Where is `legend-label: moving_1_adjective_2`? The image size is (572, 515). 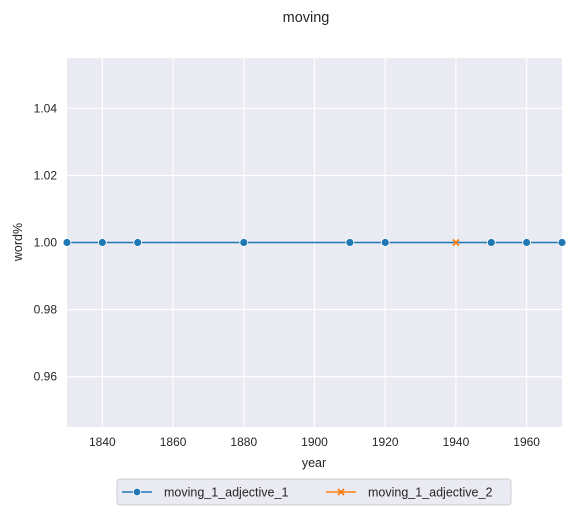
legend-label: moving_1_adjective_2 is located at coordinates (430, 493).